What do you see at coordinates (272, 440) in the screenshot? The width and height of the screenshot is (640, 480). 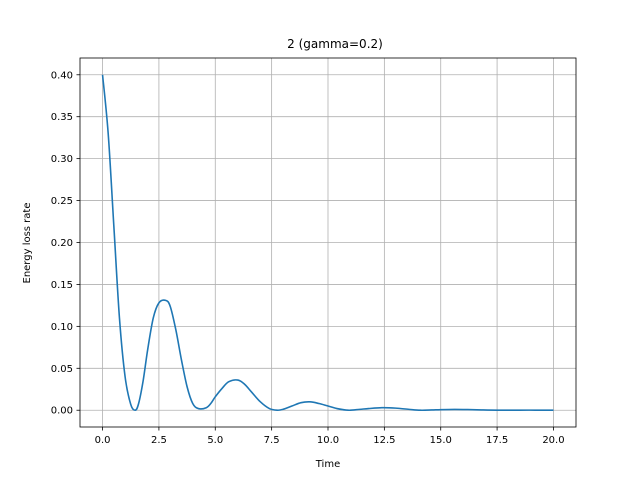 I see `x-tick-label: 7.5` at bounding box center [272, 440].